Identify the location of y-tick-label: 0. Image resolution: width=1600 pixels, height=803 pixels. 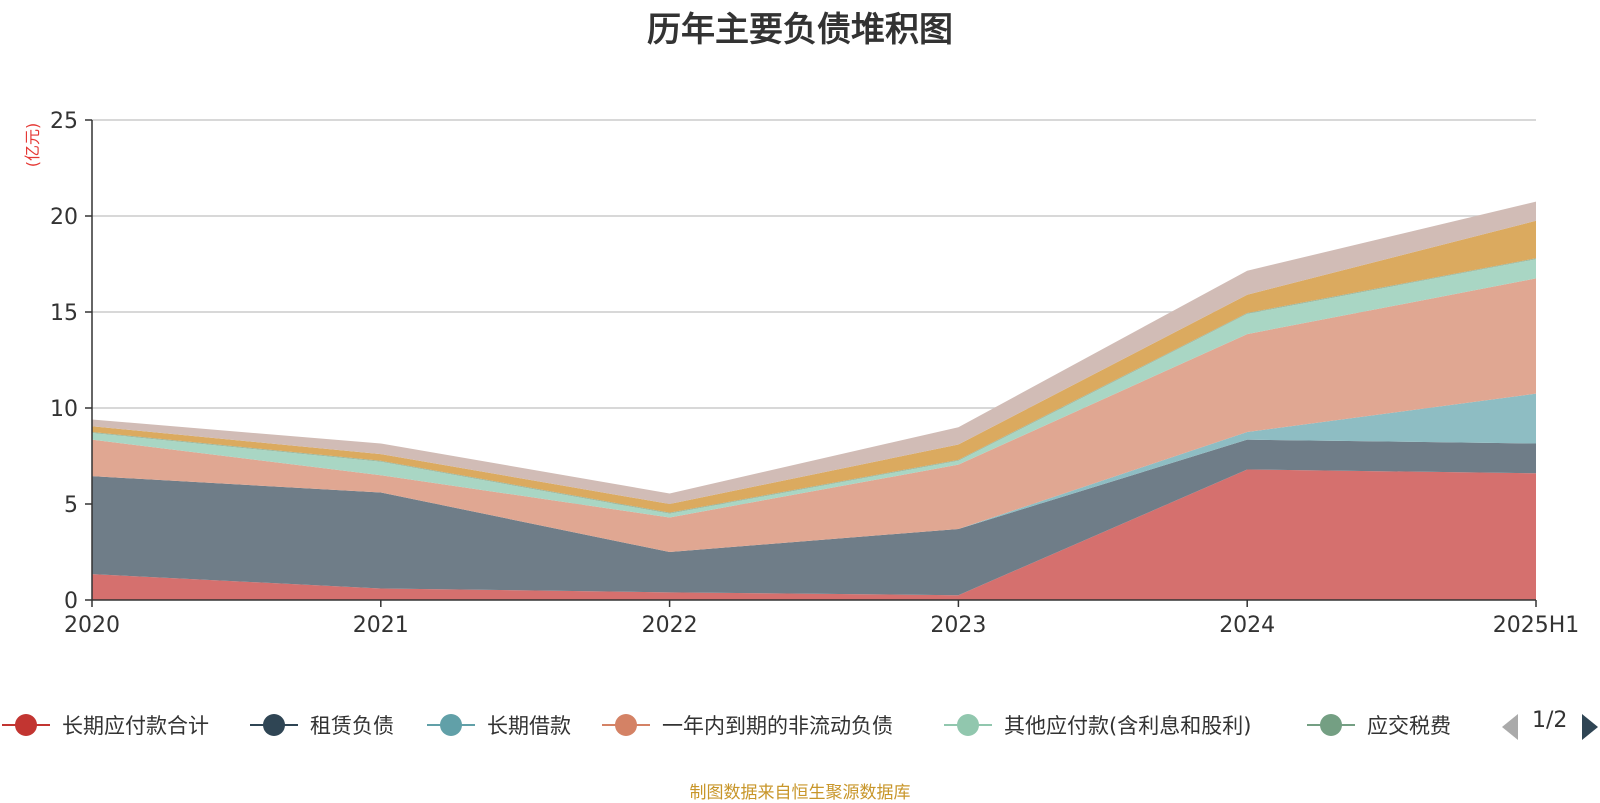
(71, 601).